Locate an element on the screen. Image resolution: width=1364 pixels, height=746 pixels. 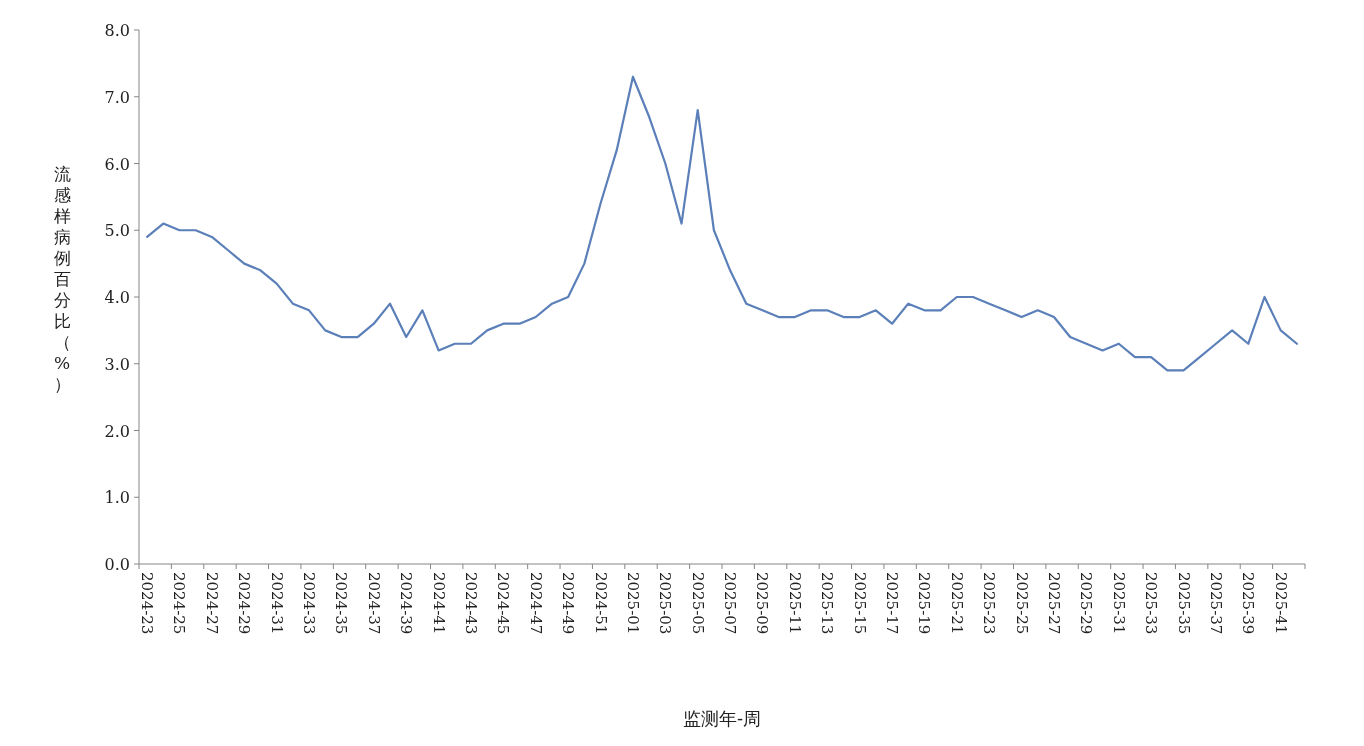
y-tick-label: 5.0 is located at coordinates (117, 231).